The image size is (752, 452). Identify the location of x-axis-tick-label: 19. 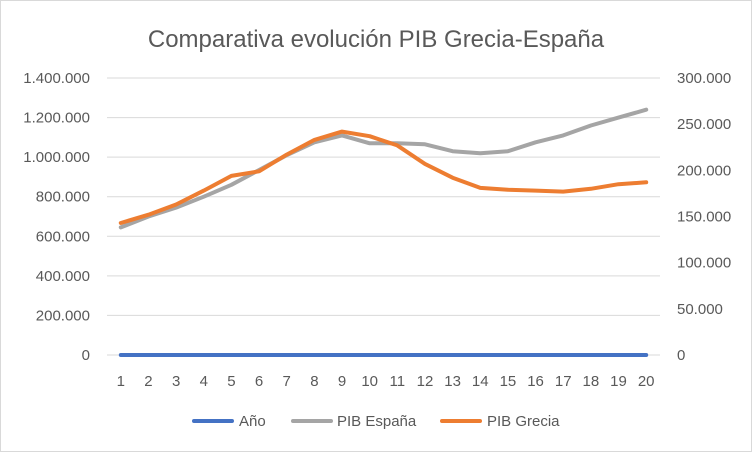
(618, 381).